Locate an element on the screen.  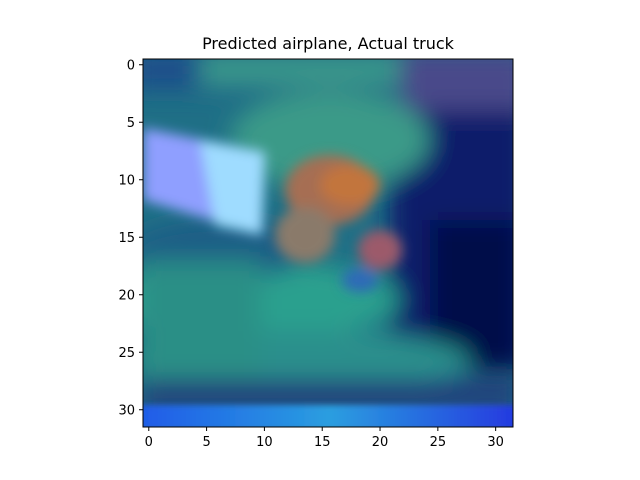
x-tick-label: 30 is located at coordinates (495, 442).